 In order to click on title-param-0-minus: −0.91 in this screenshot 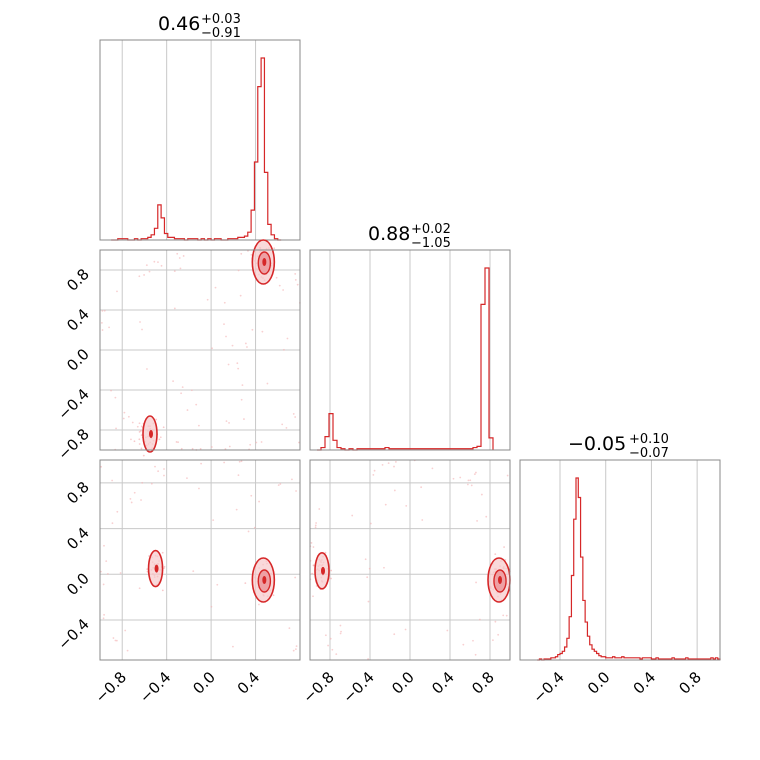, I will do `click(221, 33)`.